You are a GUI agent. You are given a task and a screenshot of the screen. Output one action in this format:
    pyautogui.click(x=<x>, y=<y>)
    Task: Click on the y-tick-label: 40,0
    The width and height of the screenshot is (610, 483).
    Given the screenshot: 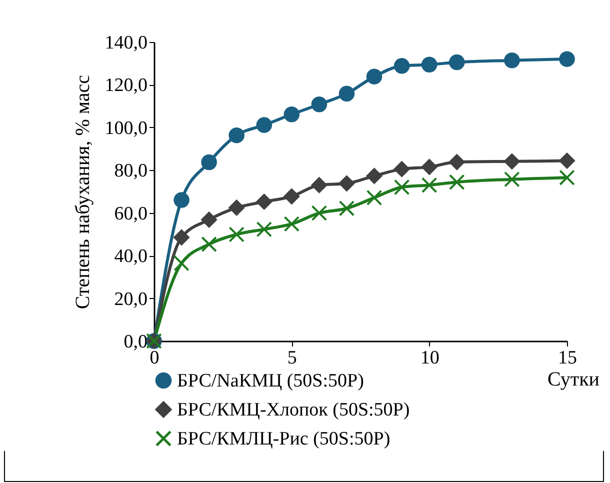 What is the action you would take?
    pyautogui.click(x=131, y=257)
    